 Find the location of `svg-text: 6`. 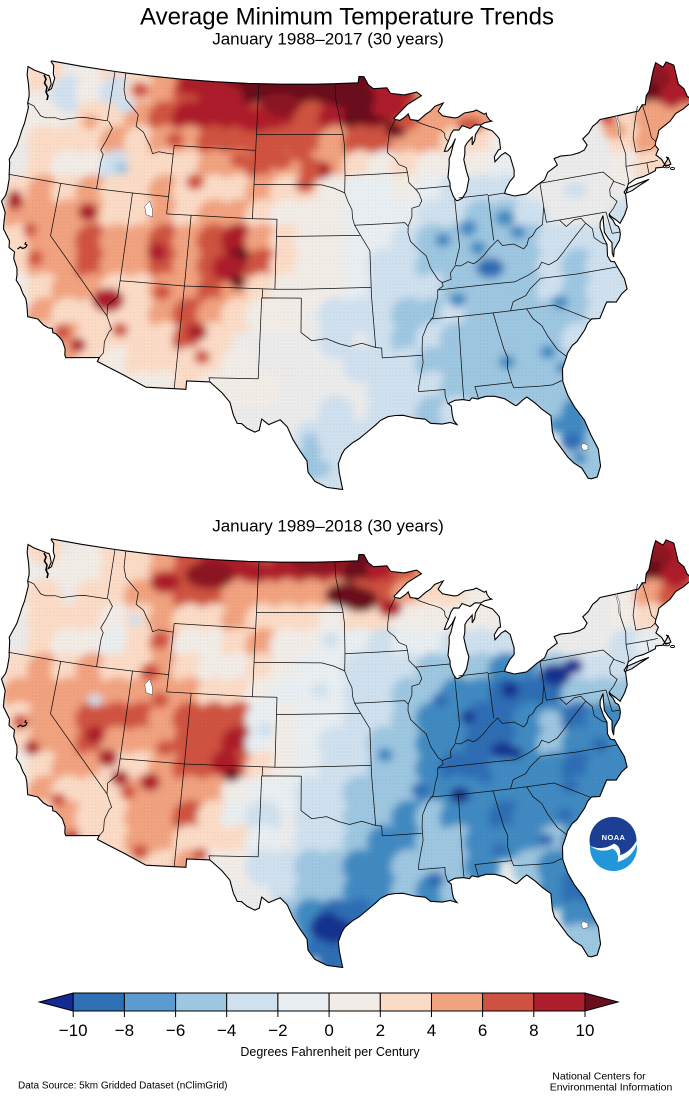

svg-text: 6 is located at coordinates (482, 1030).